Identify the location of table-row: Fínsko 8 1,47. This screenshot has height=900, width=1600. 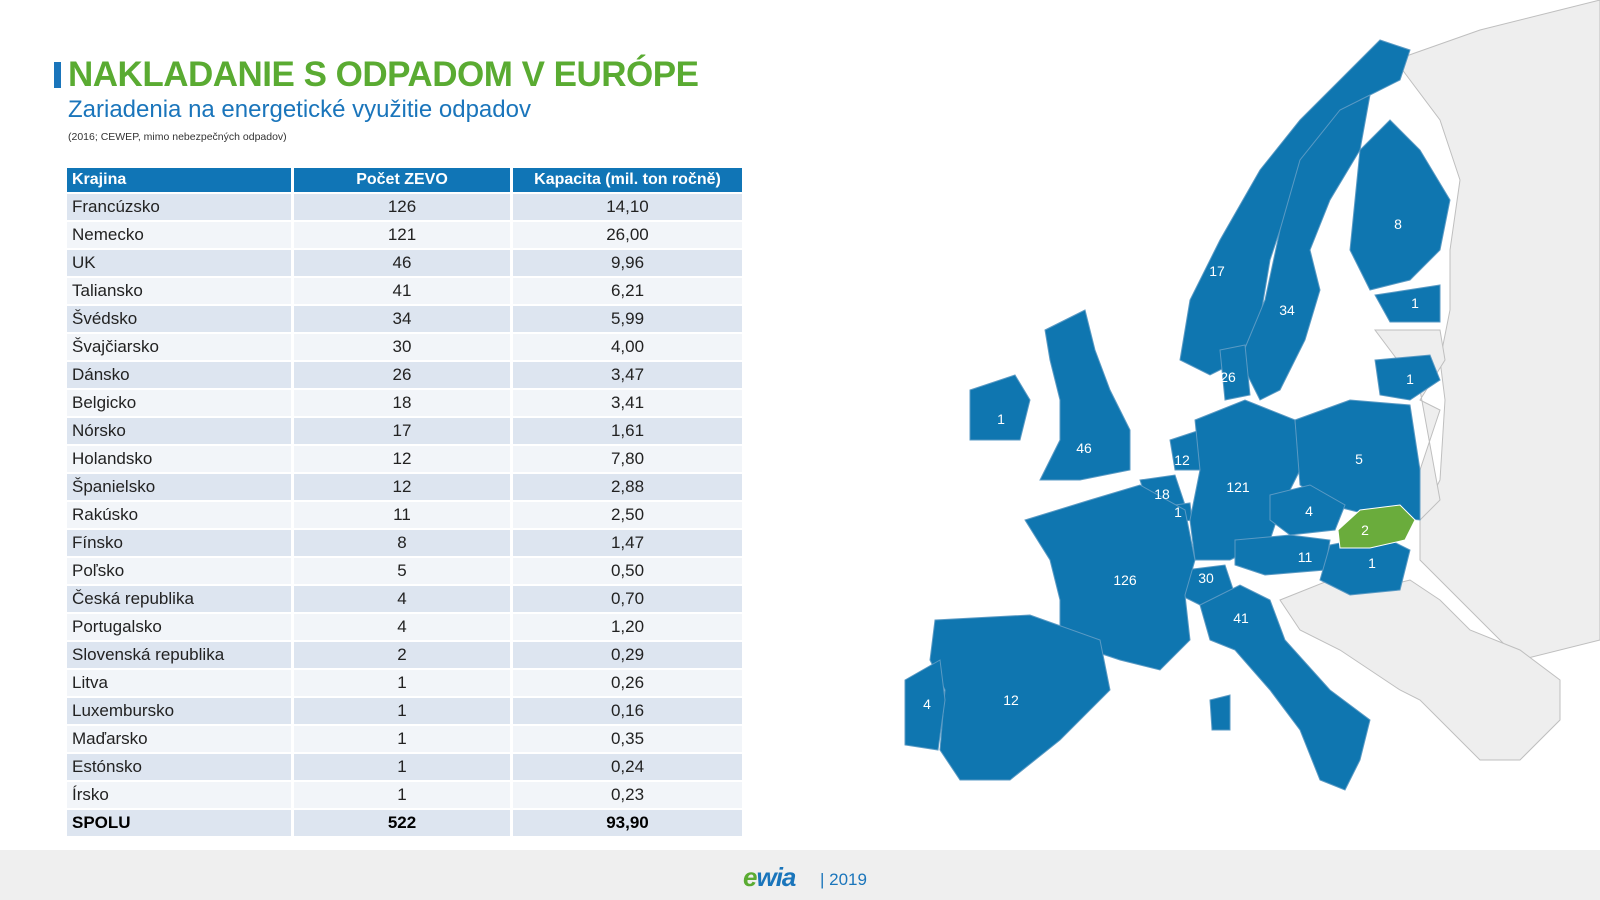
(404, 543).